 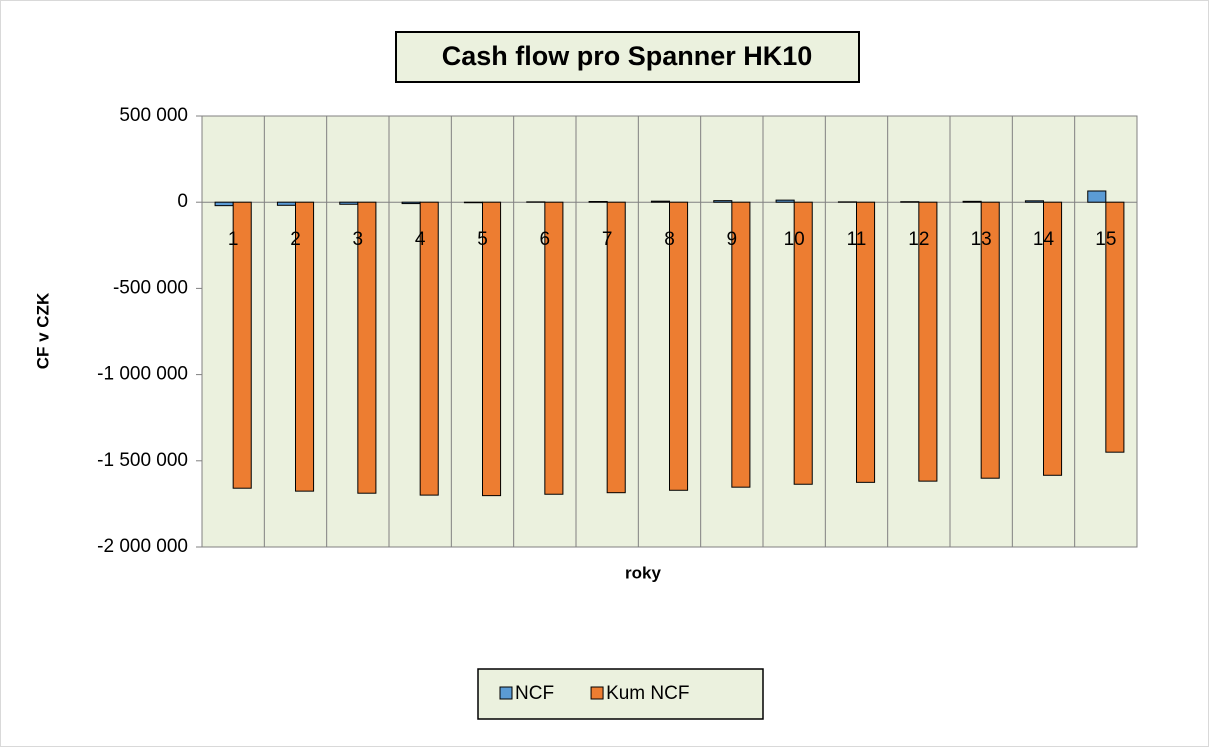 I want to click on legend-box, so click(x=620, y=694).